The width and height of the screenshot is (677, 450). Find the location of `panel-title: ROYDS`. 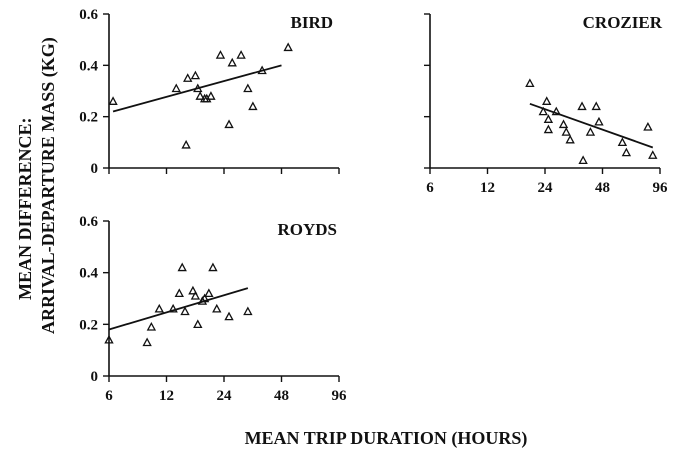

panel-title: ROYDS is located at coordinates (307, 229).